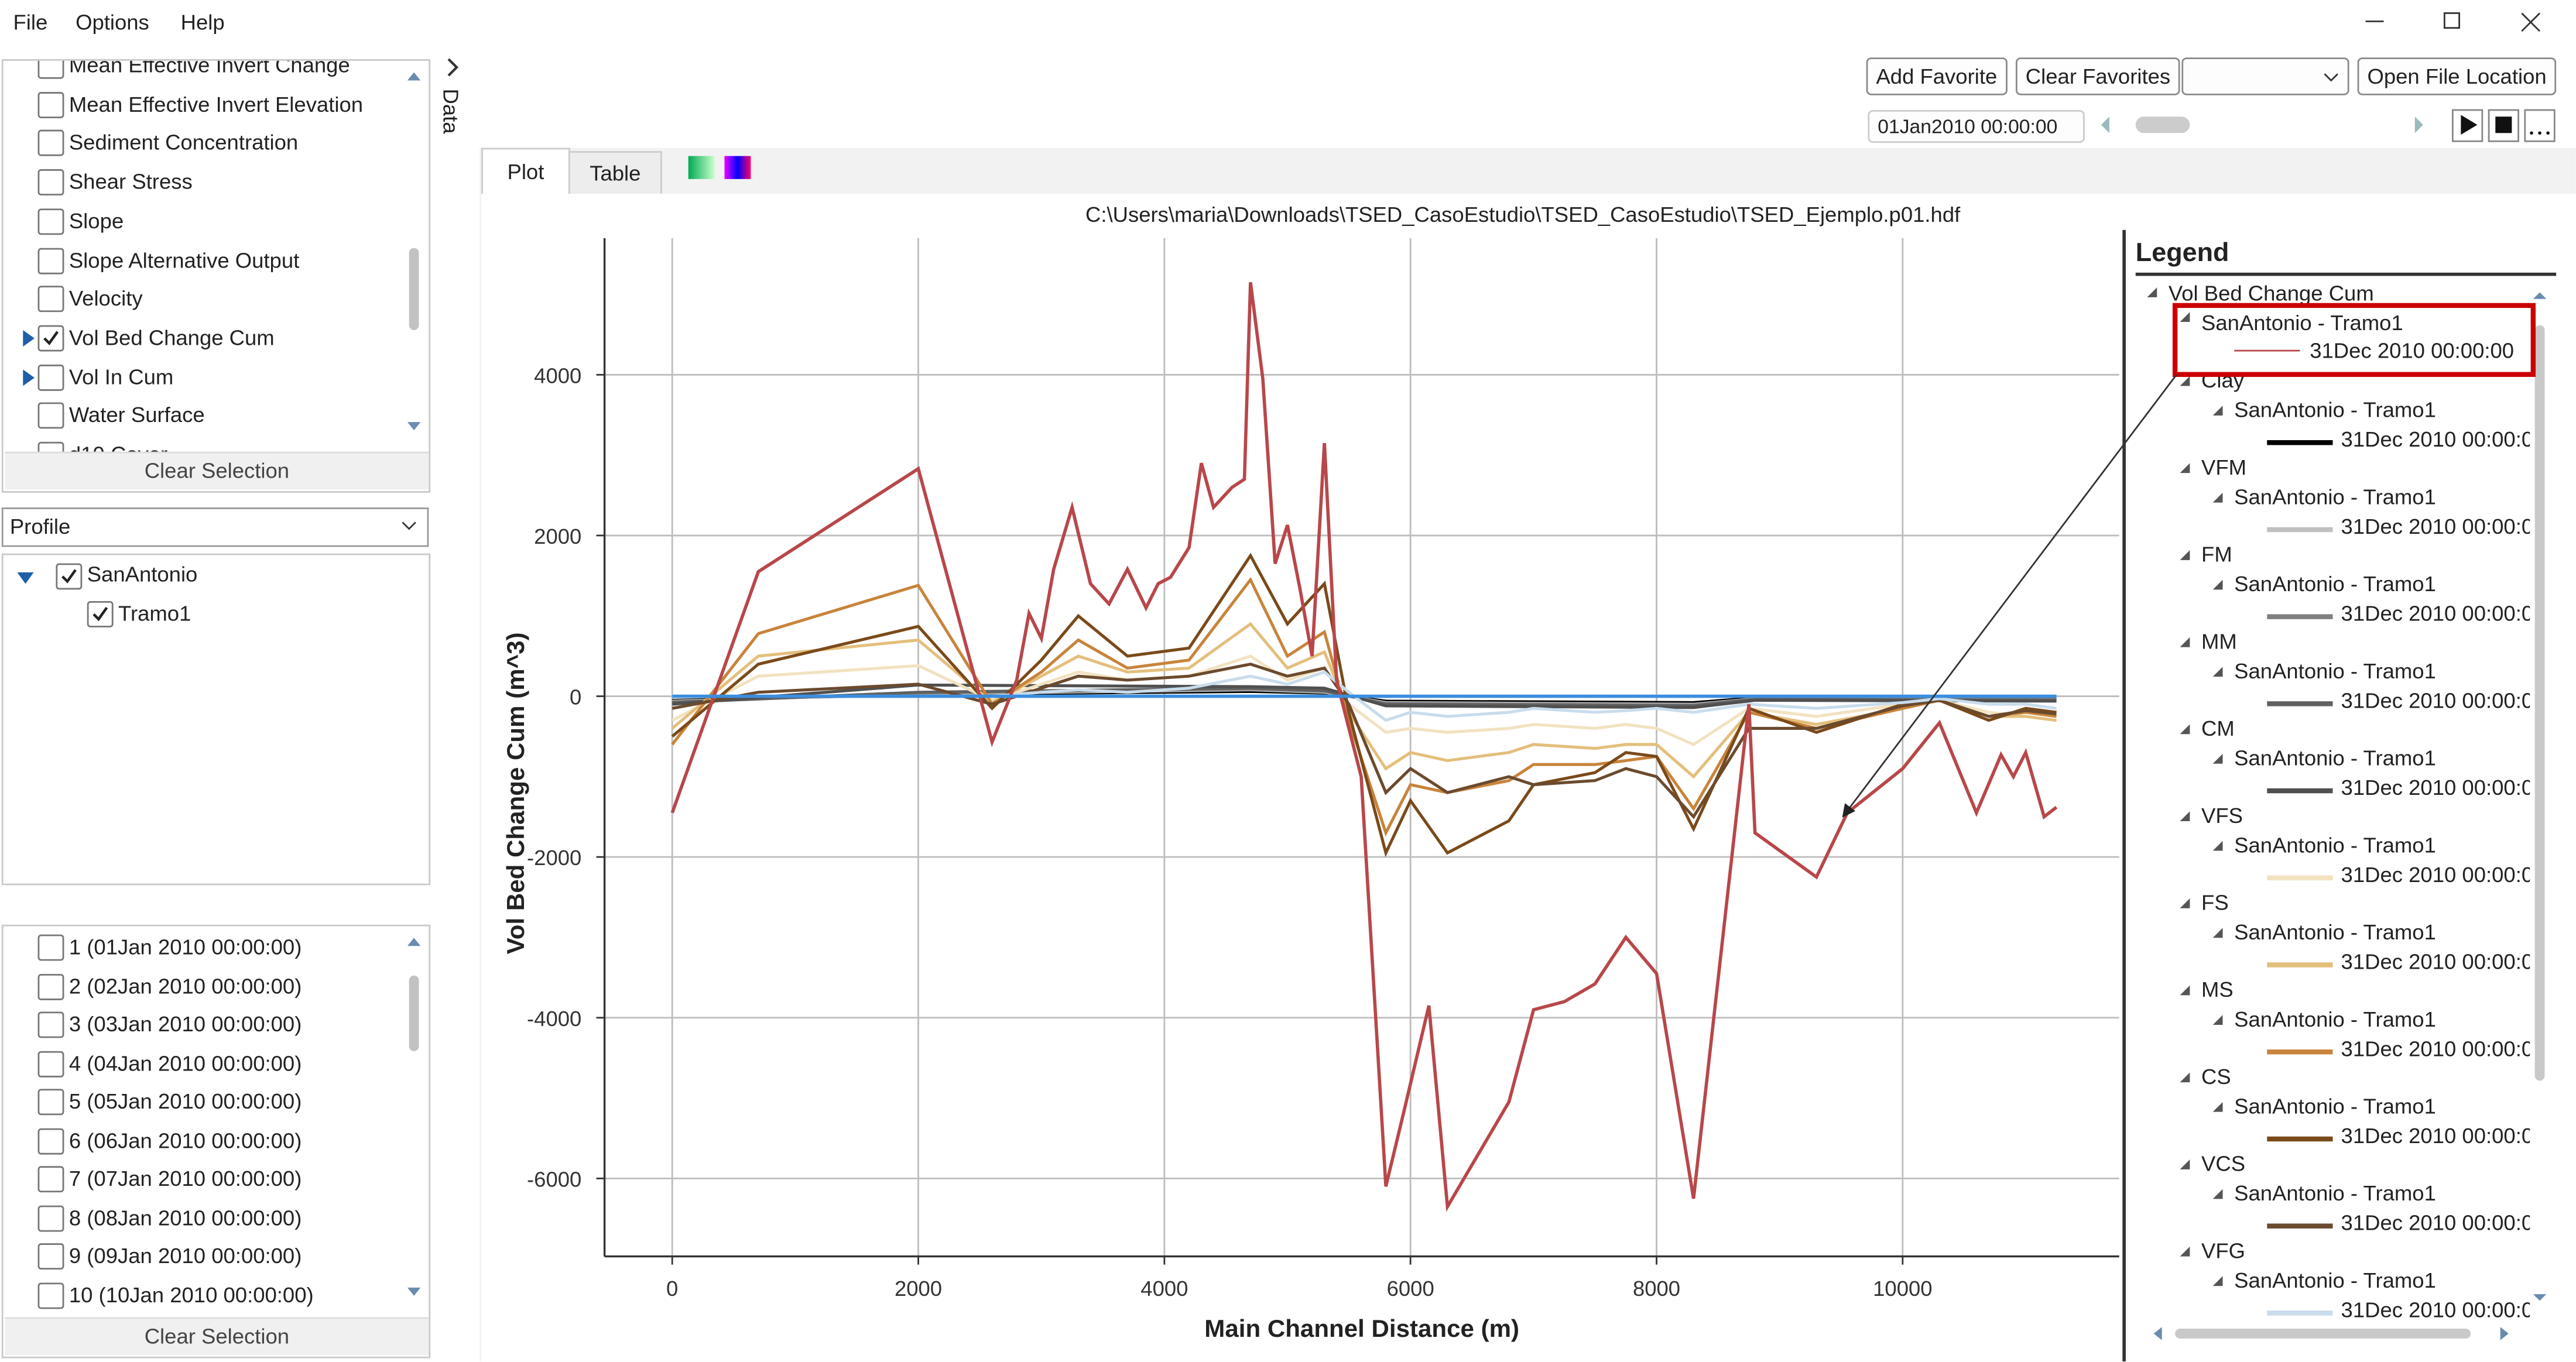 The height and width of the screenshot is (1362, 2576). I want to click on profile-dropdown: Profile, so click(215, 527).